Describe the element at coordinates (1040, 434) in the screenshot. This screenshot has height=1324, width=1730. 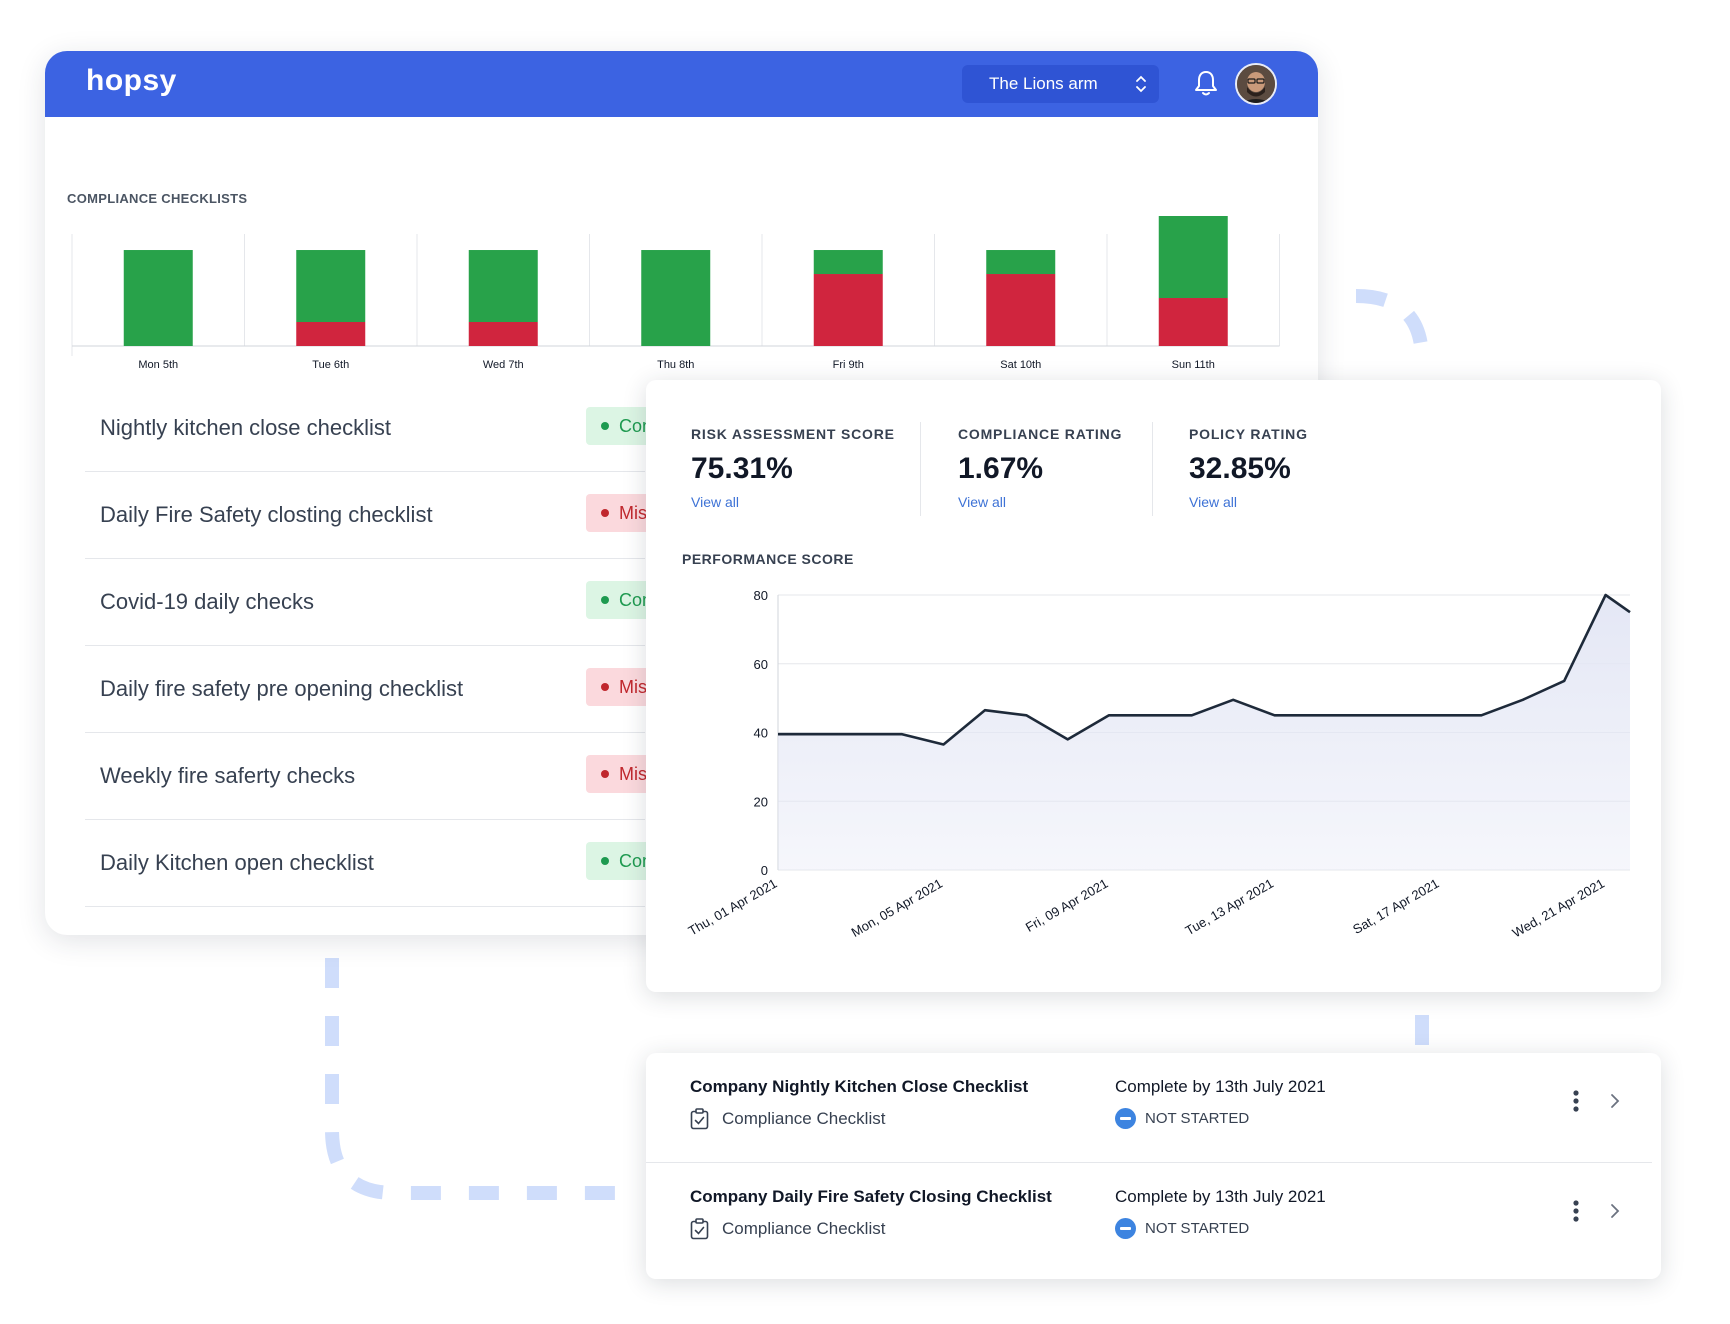
I see `kpi-label: COMPLIANCE RATING` at that location.